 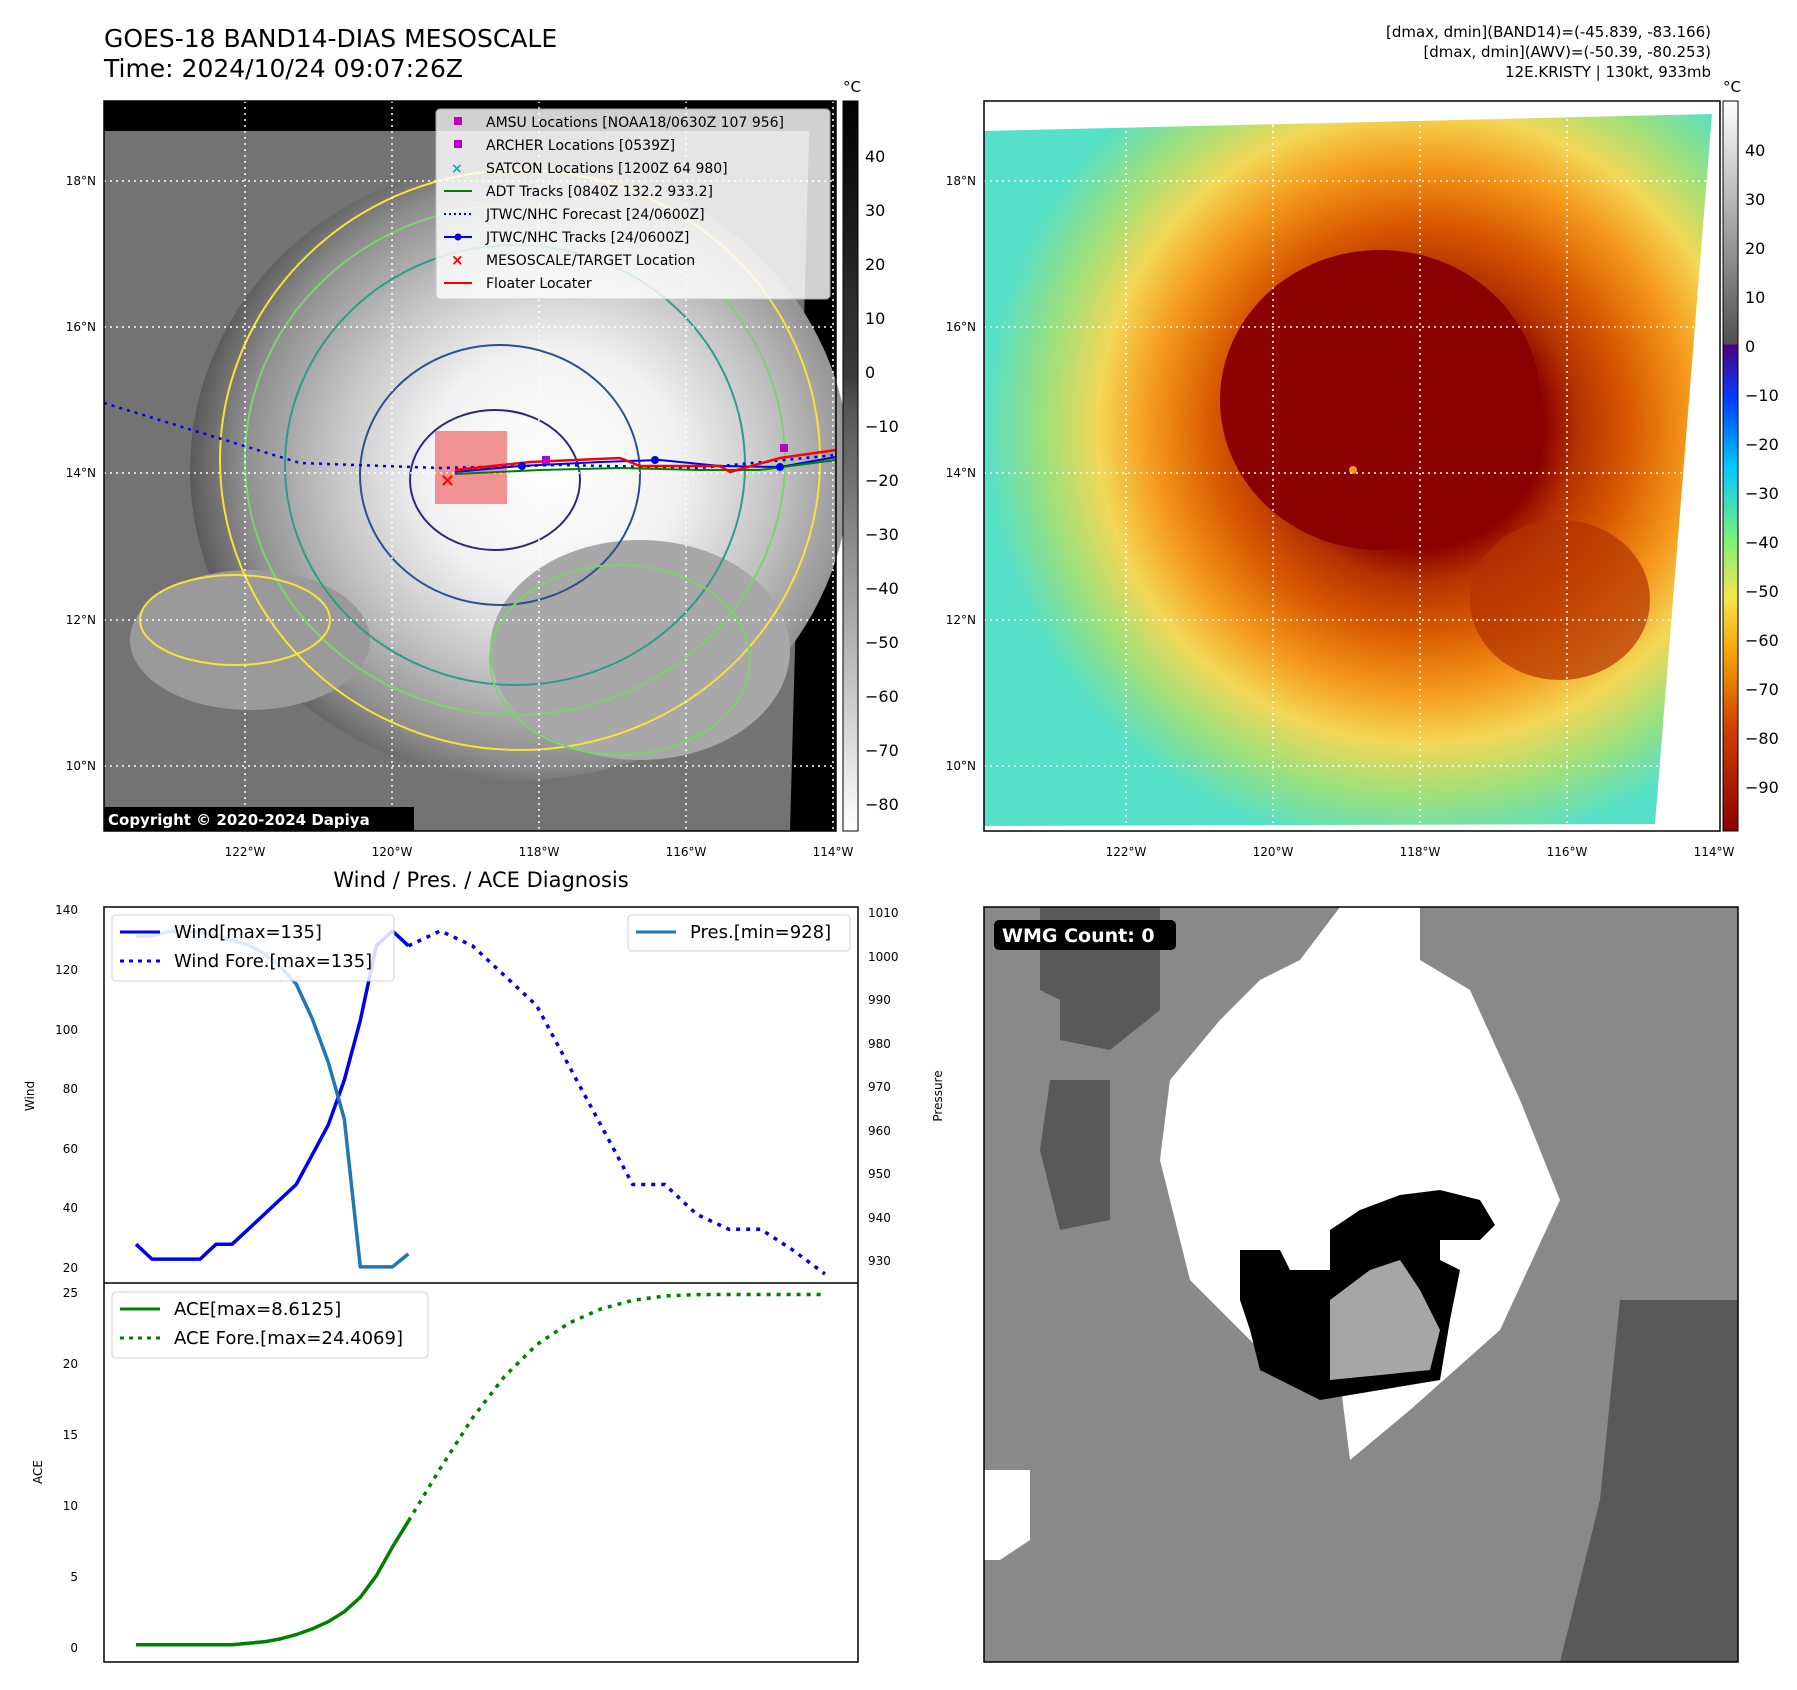 I want to click on ir-colorbar-tick: 30, so click(x=875, y=210).